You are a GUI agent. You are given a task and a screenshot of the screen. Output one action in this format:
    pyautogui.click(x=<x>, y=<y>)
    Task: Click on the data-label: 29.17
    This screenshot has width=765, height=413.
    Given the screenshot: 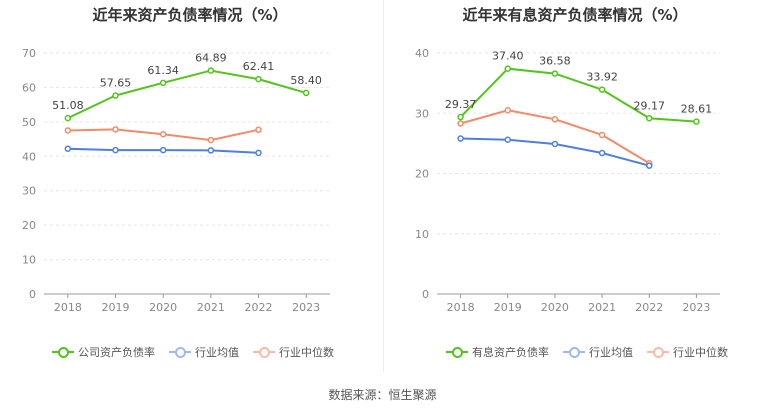 What is the action you would take?
    pyautogui.click(x=650, y=105)
    